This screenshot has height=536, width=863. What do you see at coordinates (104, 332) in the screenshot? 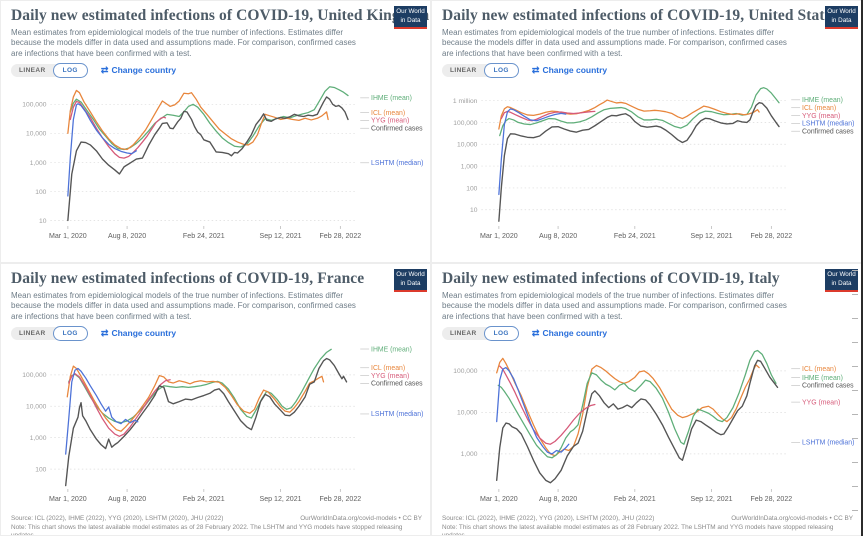
I see `swap-arrows-icon: ⇄` at bounding box center [104, 332].